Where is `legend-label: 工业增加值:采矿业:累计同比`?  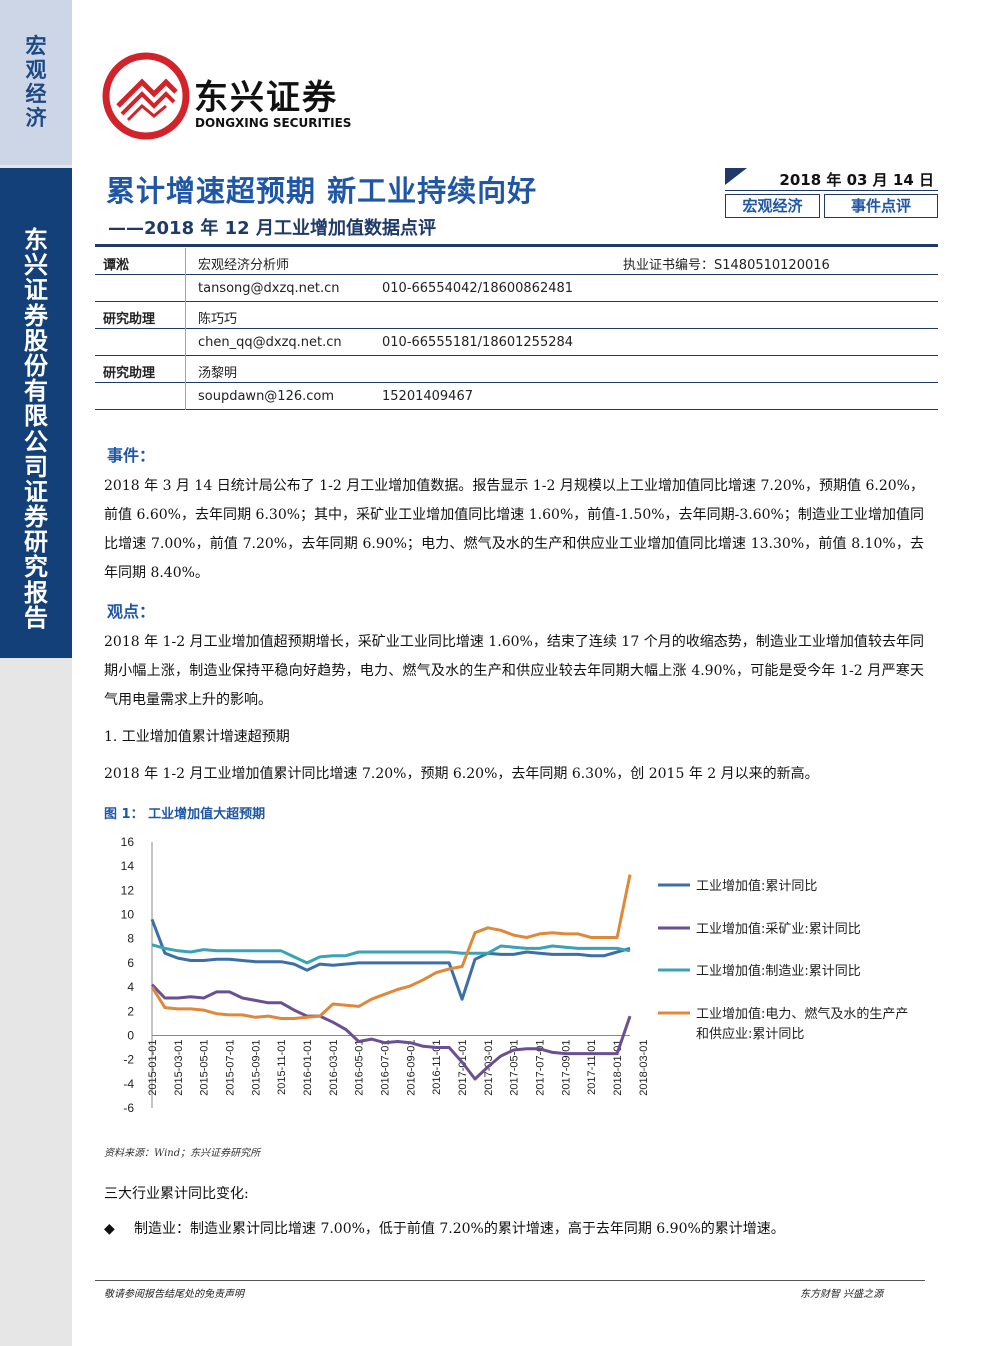 legend-label: 工业增加值:采矿业:累计同比 is located at coordinates (778, 929).